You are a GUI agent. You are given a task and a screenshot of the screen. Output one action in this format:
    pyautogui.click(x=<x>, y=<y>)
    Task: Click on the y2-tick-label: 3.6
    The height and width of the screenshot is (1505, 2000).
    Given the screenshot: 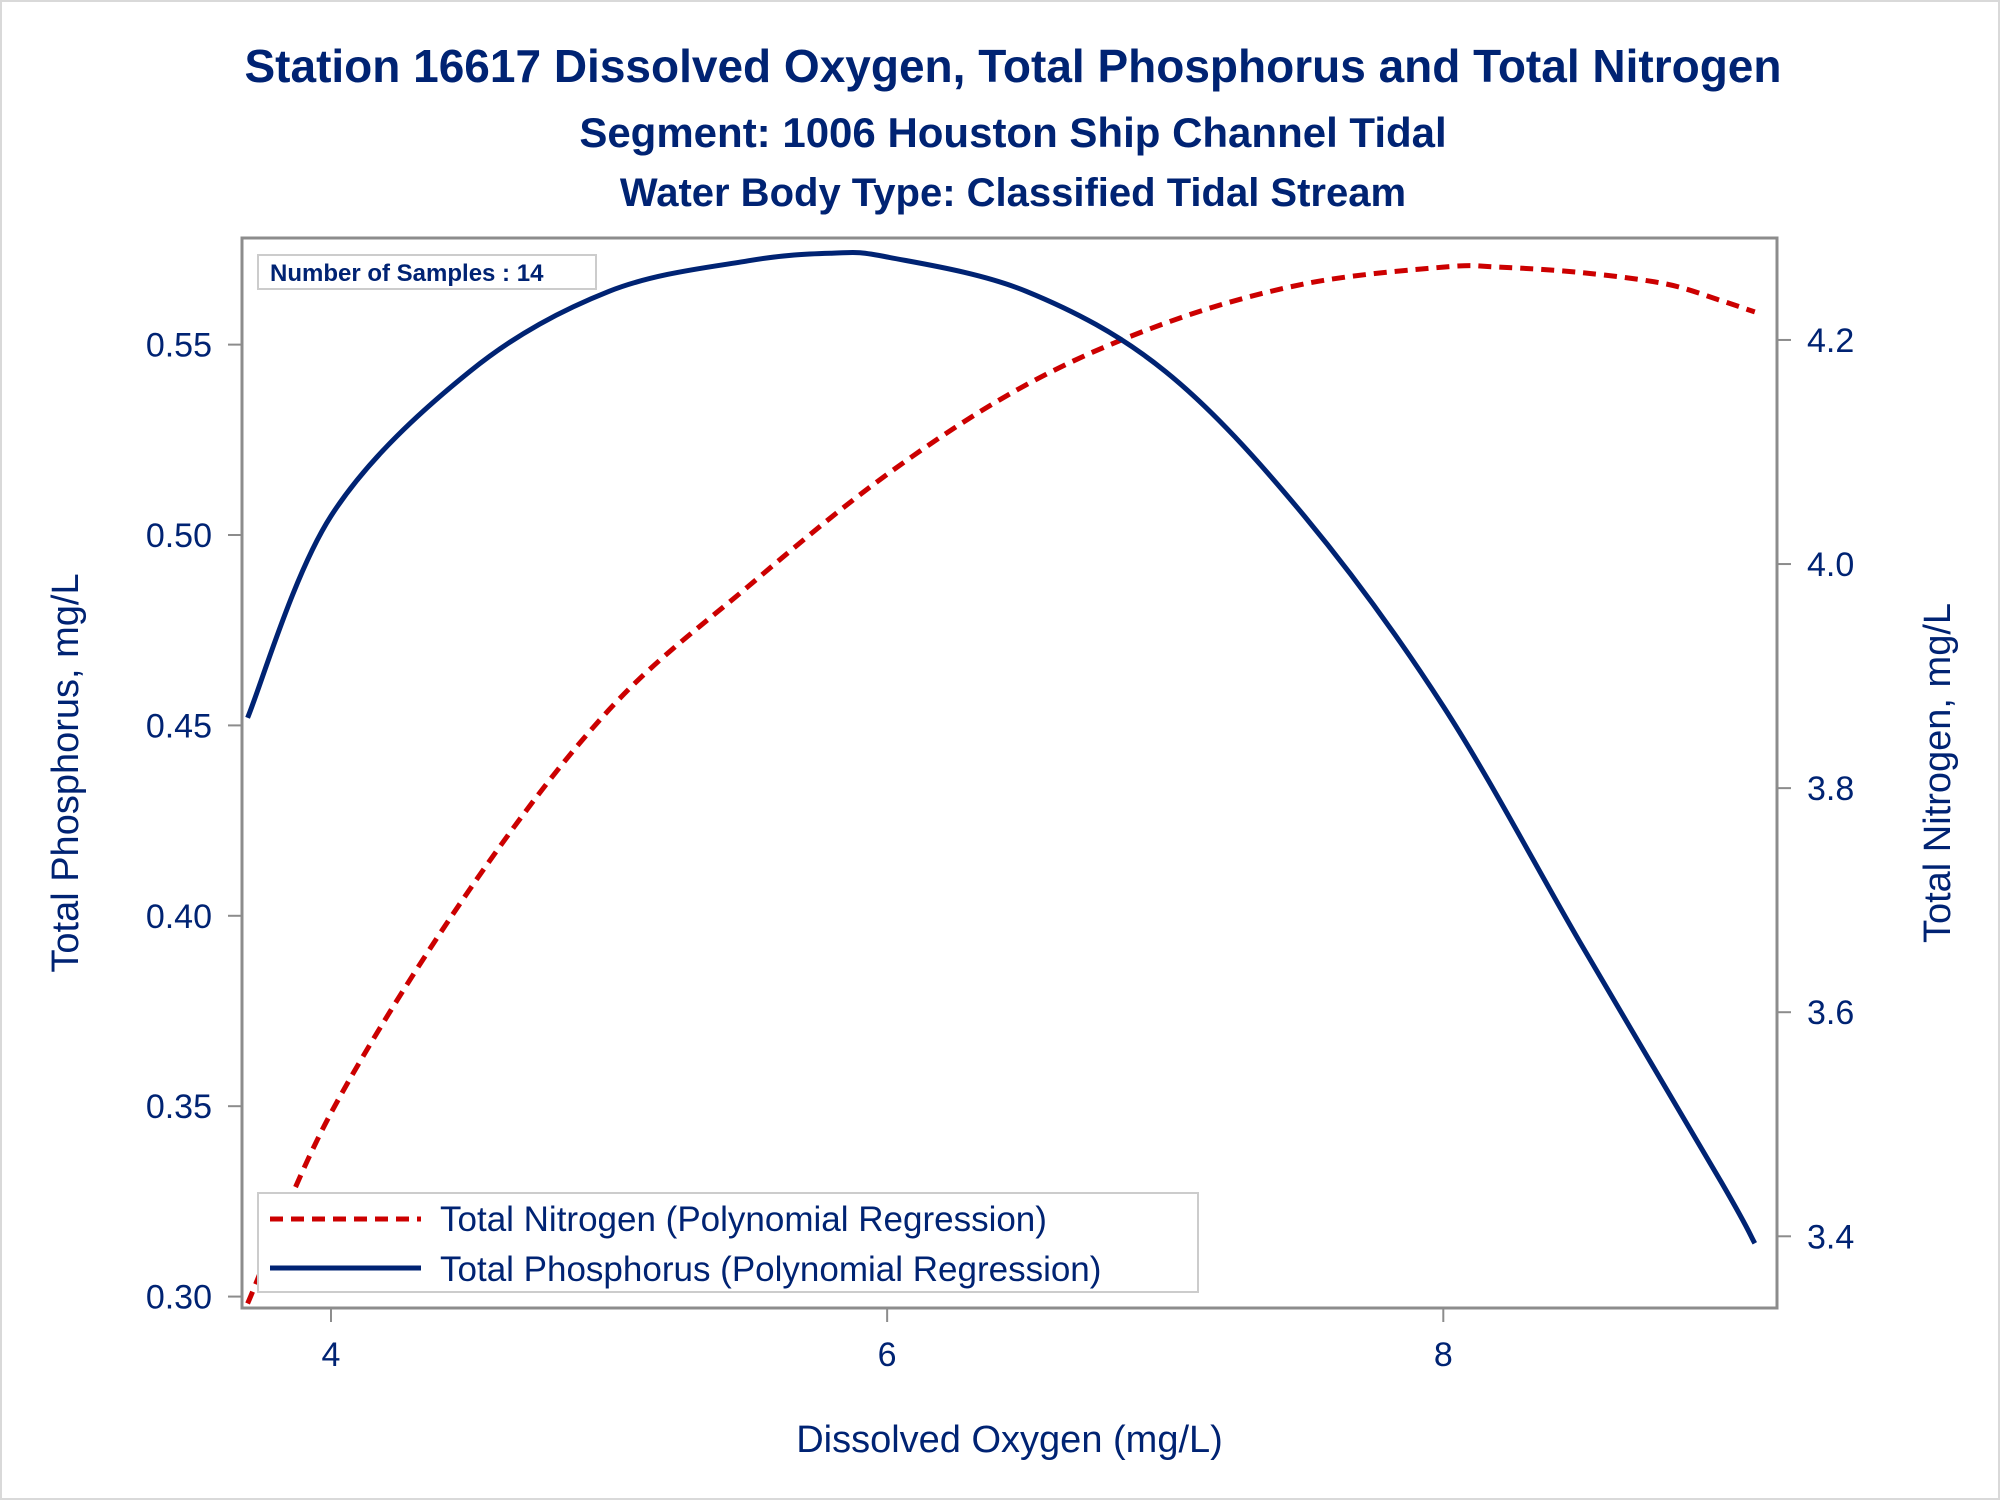 What is the action you would take?
    pyautogui.click(x=1830, y=1013)
    